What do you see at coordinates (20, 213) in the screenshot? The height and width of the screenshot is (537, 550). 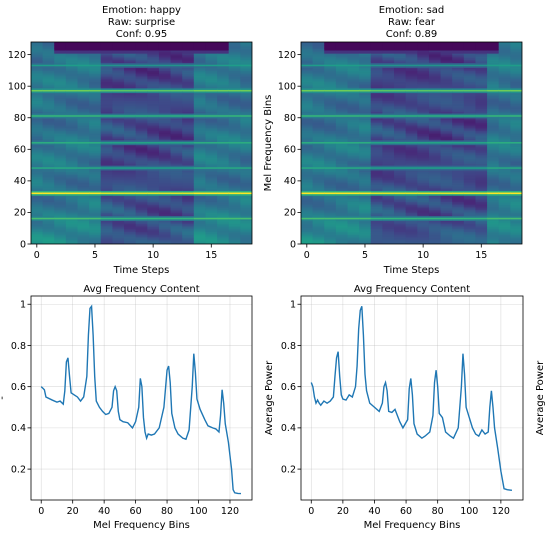 I see `y-tick-label: 20` at bounding box center [20, 213].